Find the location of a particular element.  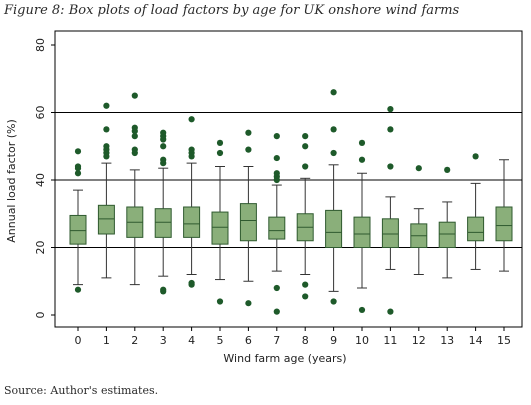

x-tick-label: 3 is located at coordinates (163, 340).